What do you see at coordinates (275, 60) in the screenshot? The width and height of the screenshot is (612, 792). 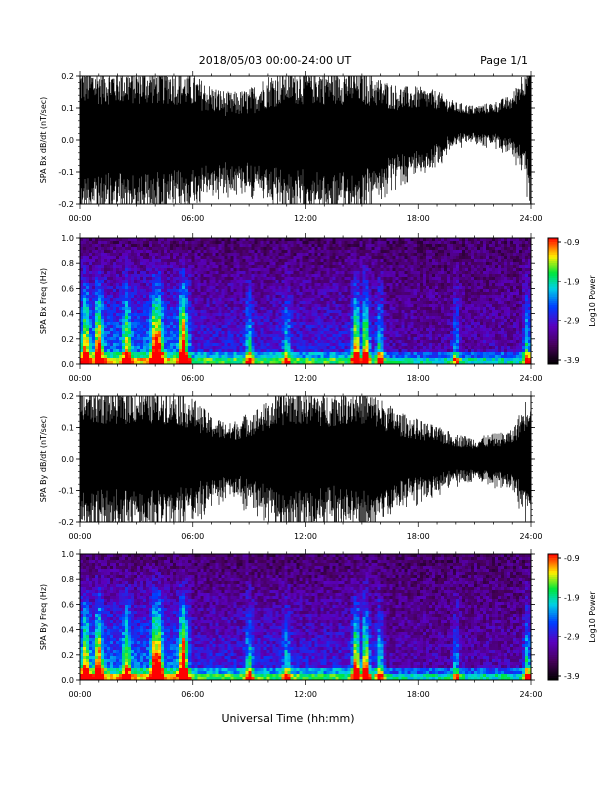 I see `figure-title: 2018/05/03 00:00-24:00 UT` at bounding box center [275, 60].